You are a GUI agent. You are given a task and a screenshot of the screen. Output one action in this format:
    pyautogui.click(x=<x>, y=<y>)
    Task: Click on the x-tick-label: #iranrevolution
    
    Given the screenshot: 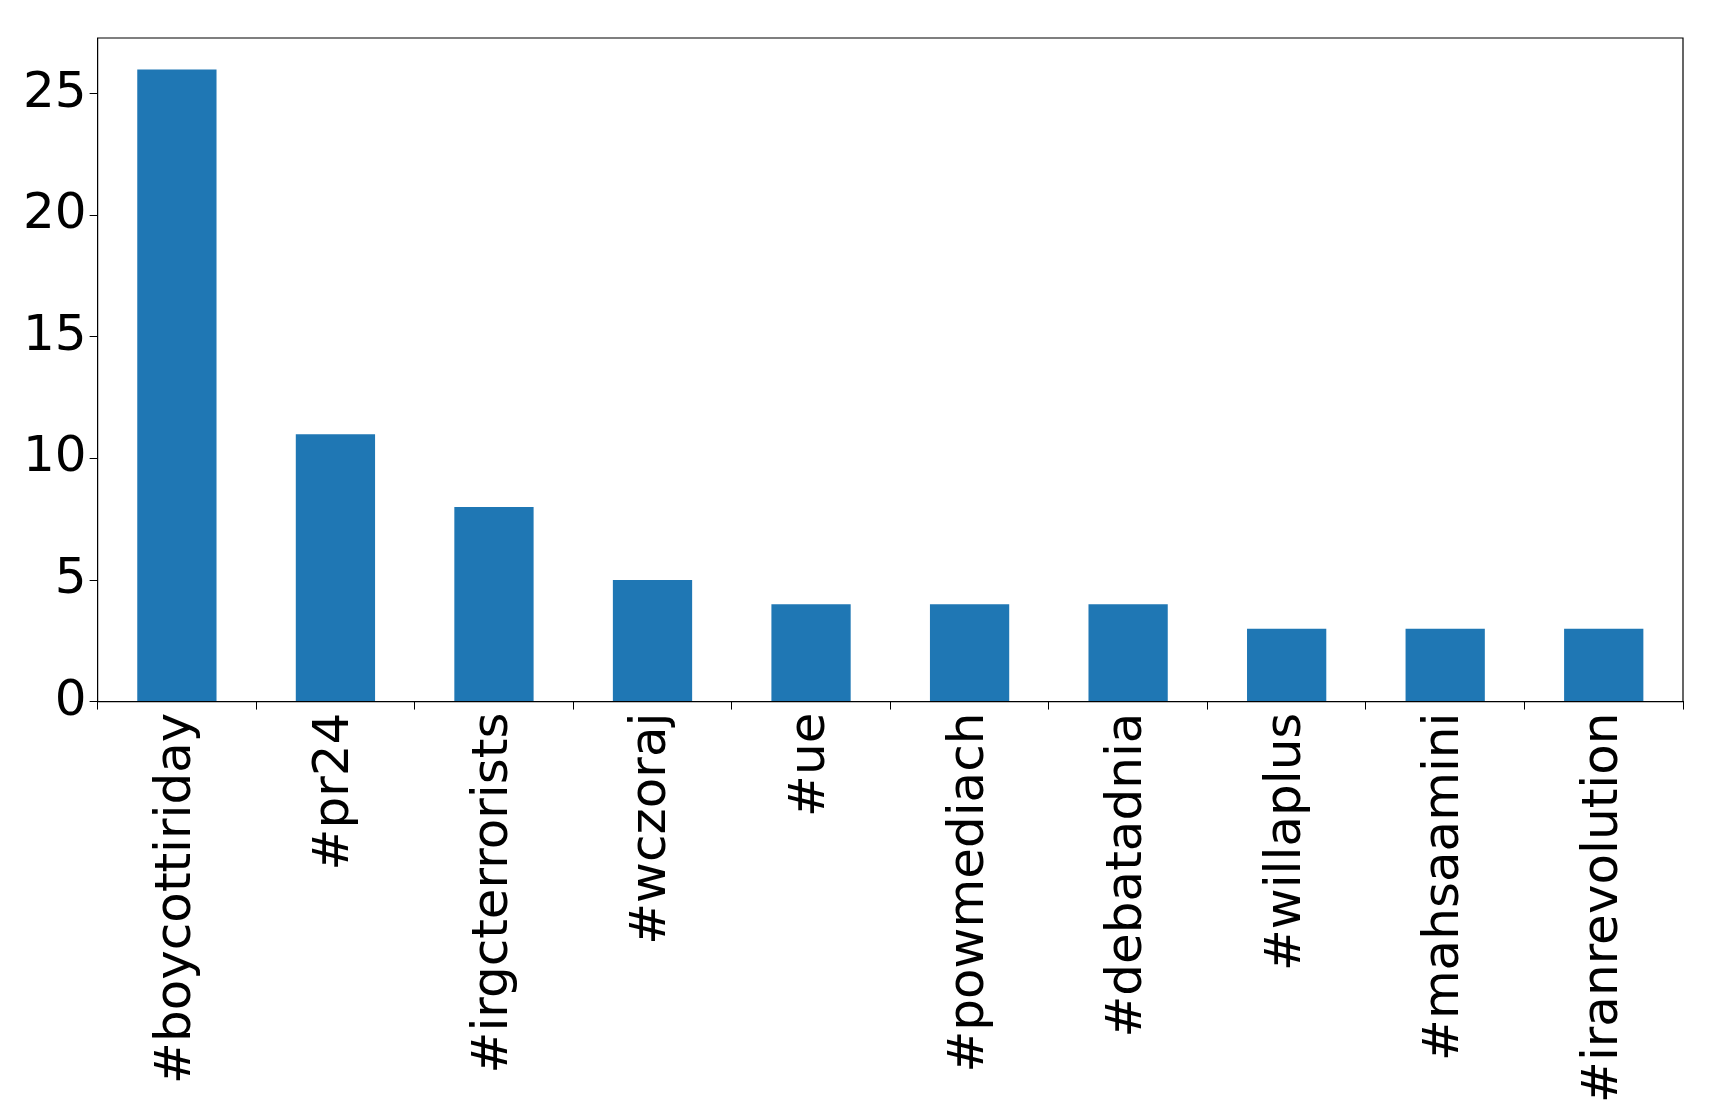 What is the action you would take?
    pyautogui.click(x=1599, y=908)
    